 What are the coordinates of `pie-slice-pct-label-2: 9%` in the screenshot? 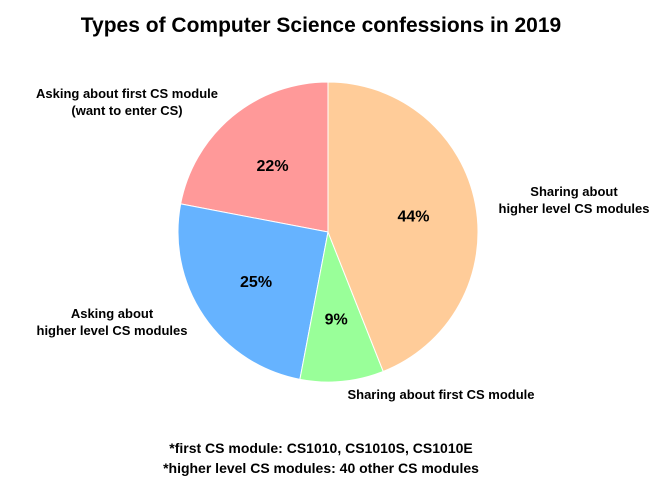 It's located at (336, 320).